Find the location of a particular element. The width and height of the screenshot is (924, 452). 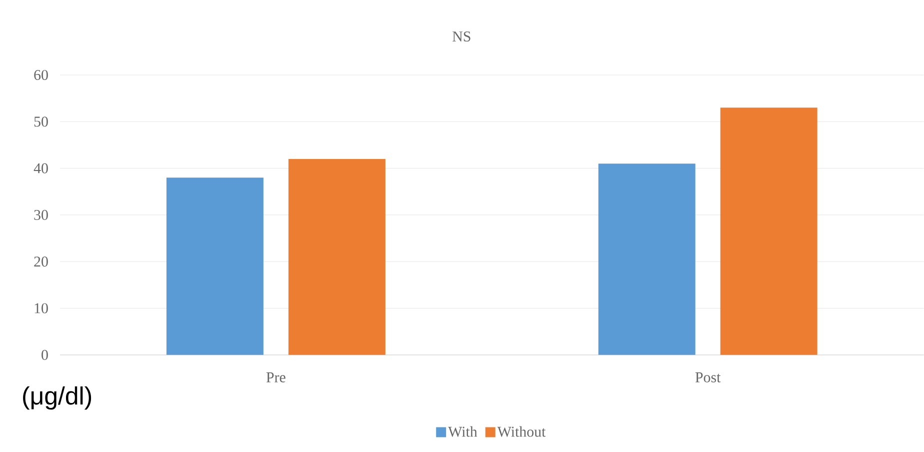

y-tick-label: 40 is located at coordinates (41, 168).